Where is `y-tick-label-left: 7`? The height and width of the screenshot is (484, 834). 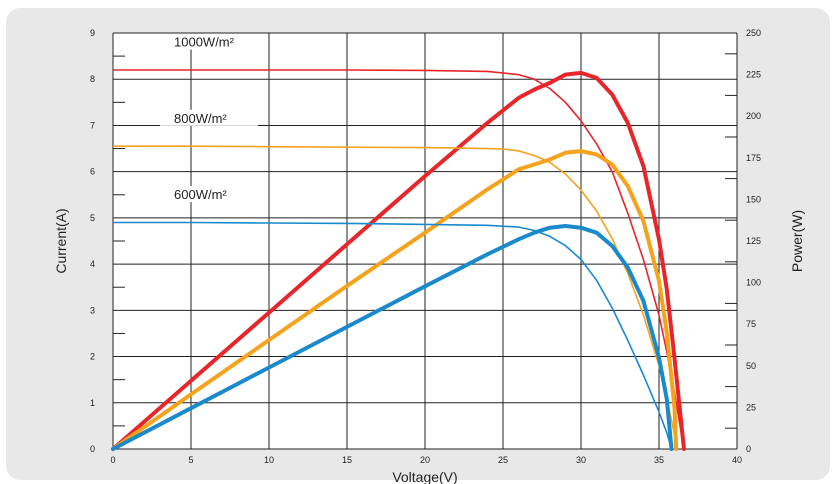
y-tick-label-left: 7 is located at coordinates (92, 125).